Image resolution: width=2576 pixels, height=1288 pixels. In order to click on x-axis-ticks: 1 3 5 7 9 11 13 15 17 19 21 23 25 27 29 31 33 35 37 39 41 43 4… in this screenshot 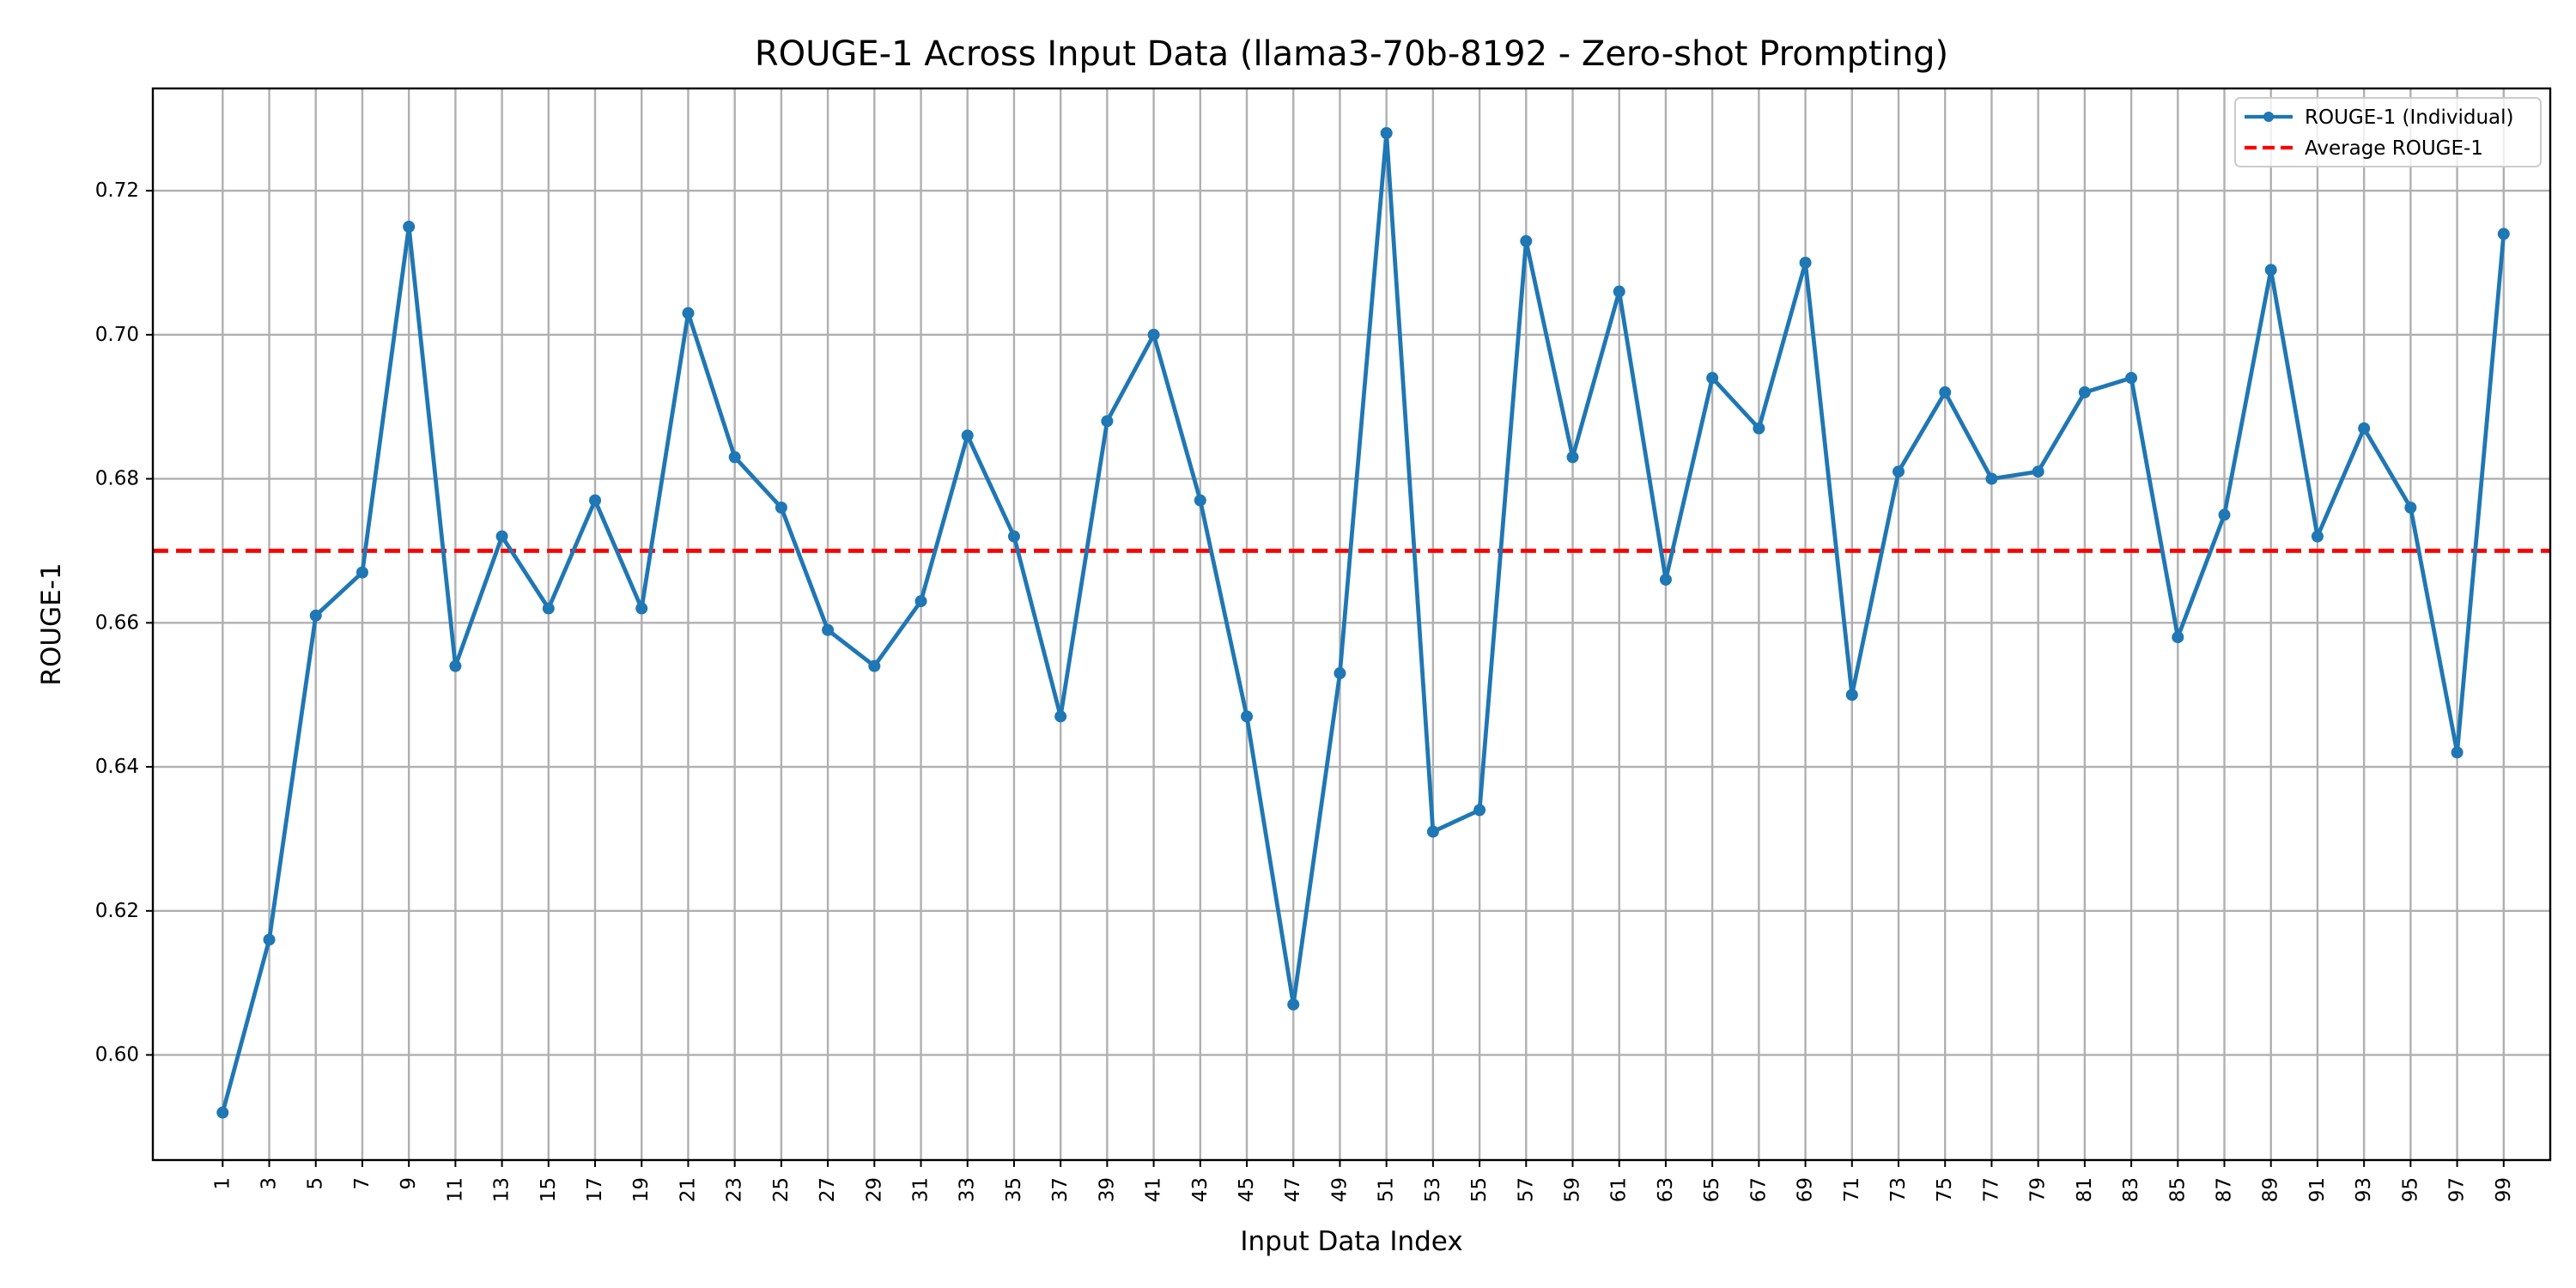, I will do `click(1363, 1181)`.